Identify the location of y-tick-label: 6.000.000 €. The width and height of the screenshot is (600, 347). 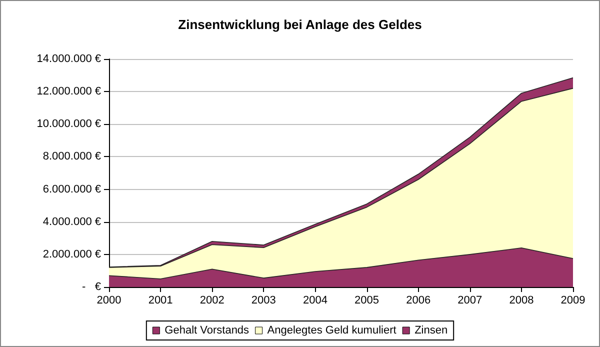
(71, 189).